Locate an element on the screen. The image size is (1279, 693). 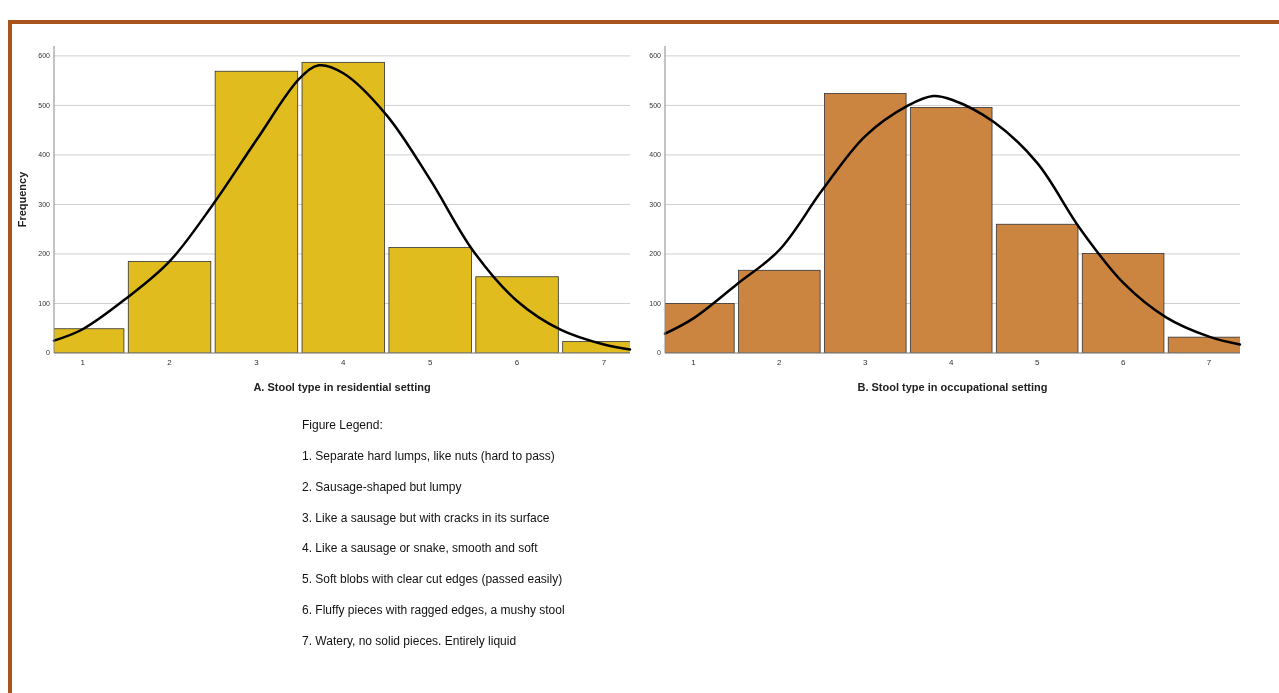
text: 2. Sausage-shaped but lumpy is located at coordinates (382, 486).